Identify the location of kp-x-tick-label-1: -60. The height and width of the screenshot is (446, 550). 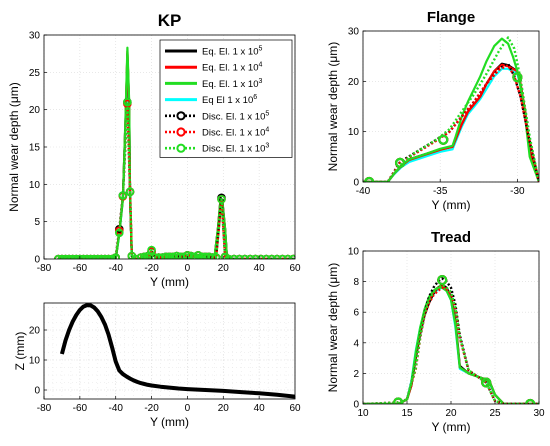
(80, 268).